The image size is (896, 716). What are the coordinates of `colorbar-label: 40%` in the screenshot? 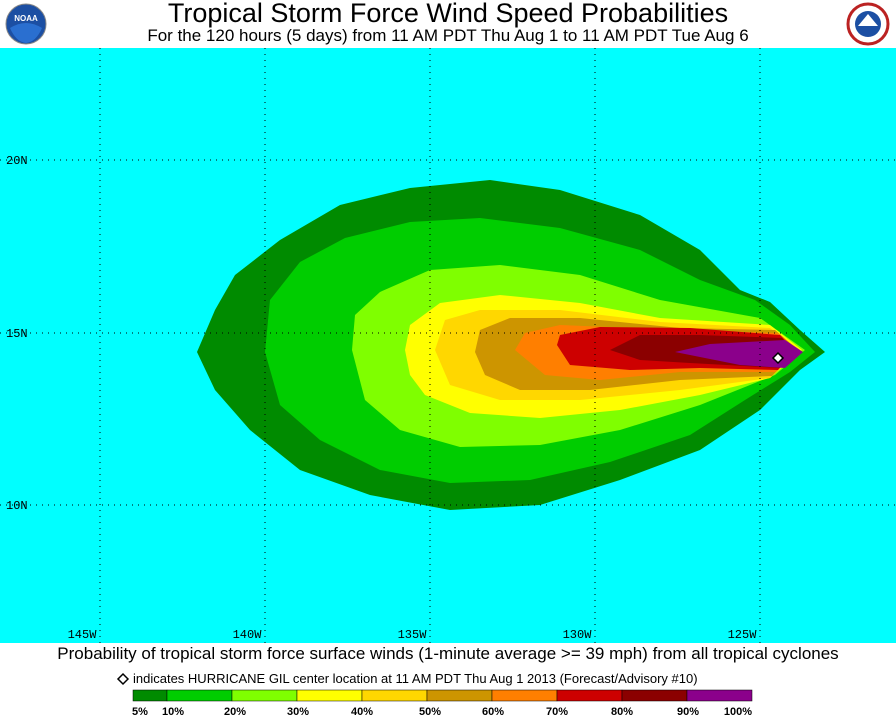 It's located at (362, 711).